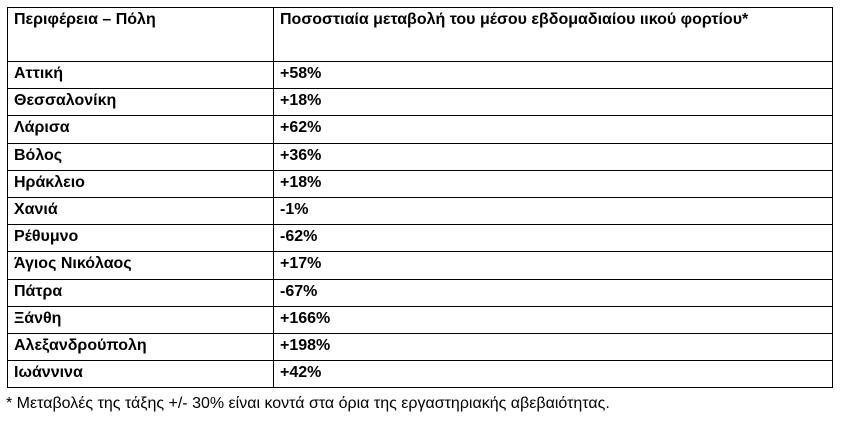 The width and height of the screenshot is (845, 425). I want to click on table-row: Ιωάννινα +42%, so click(420, 374).